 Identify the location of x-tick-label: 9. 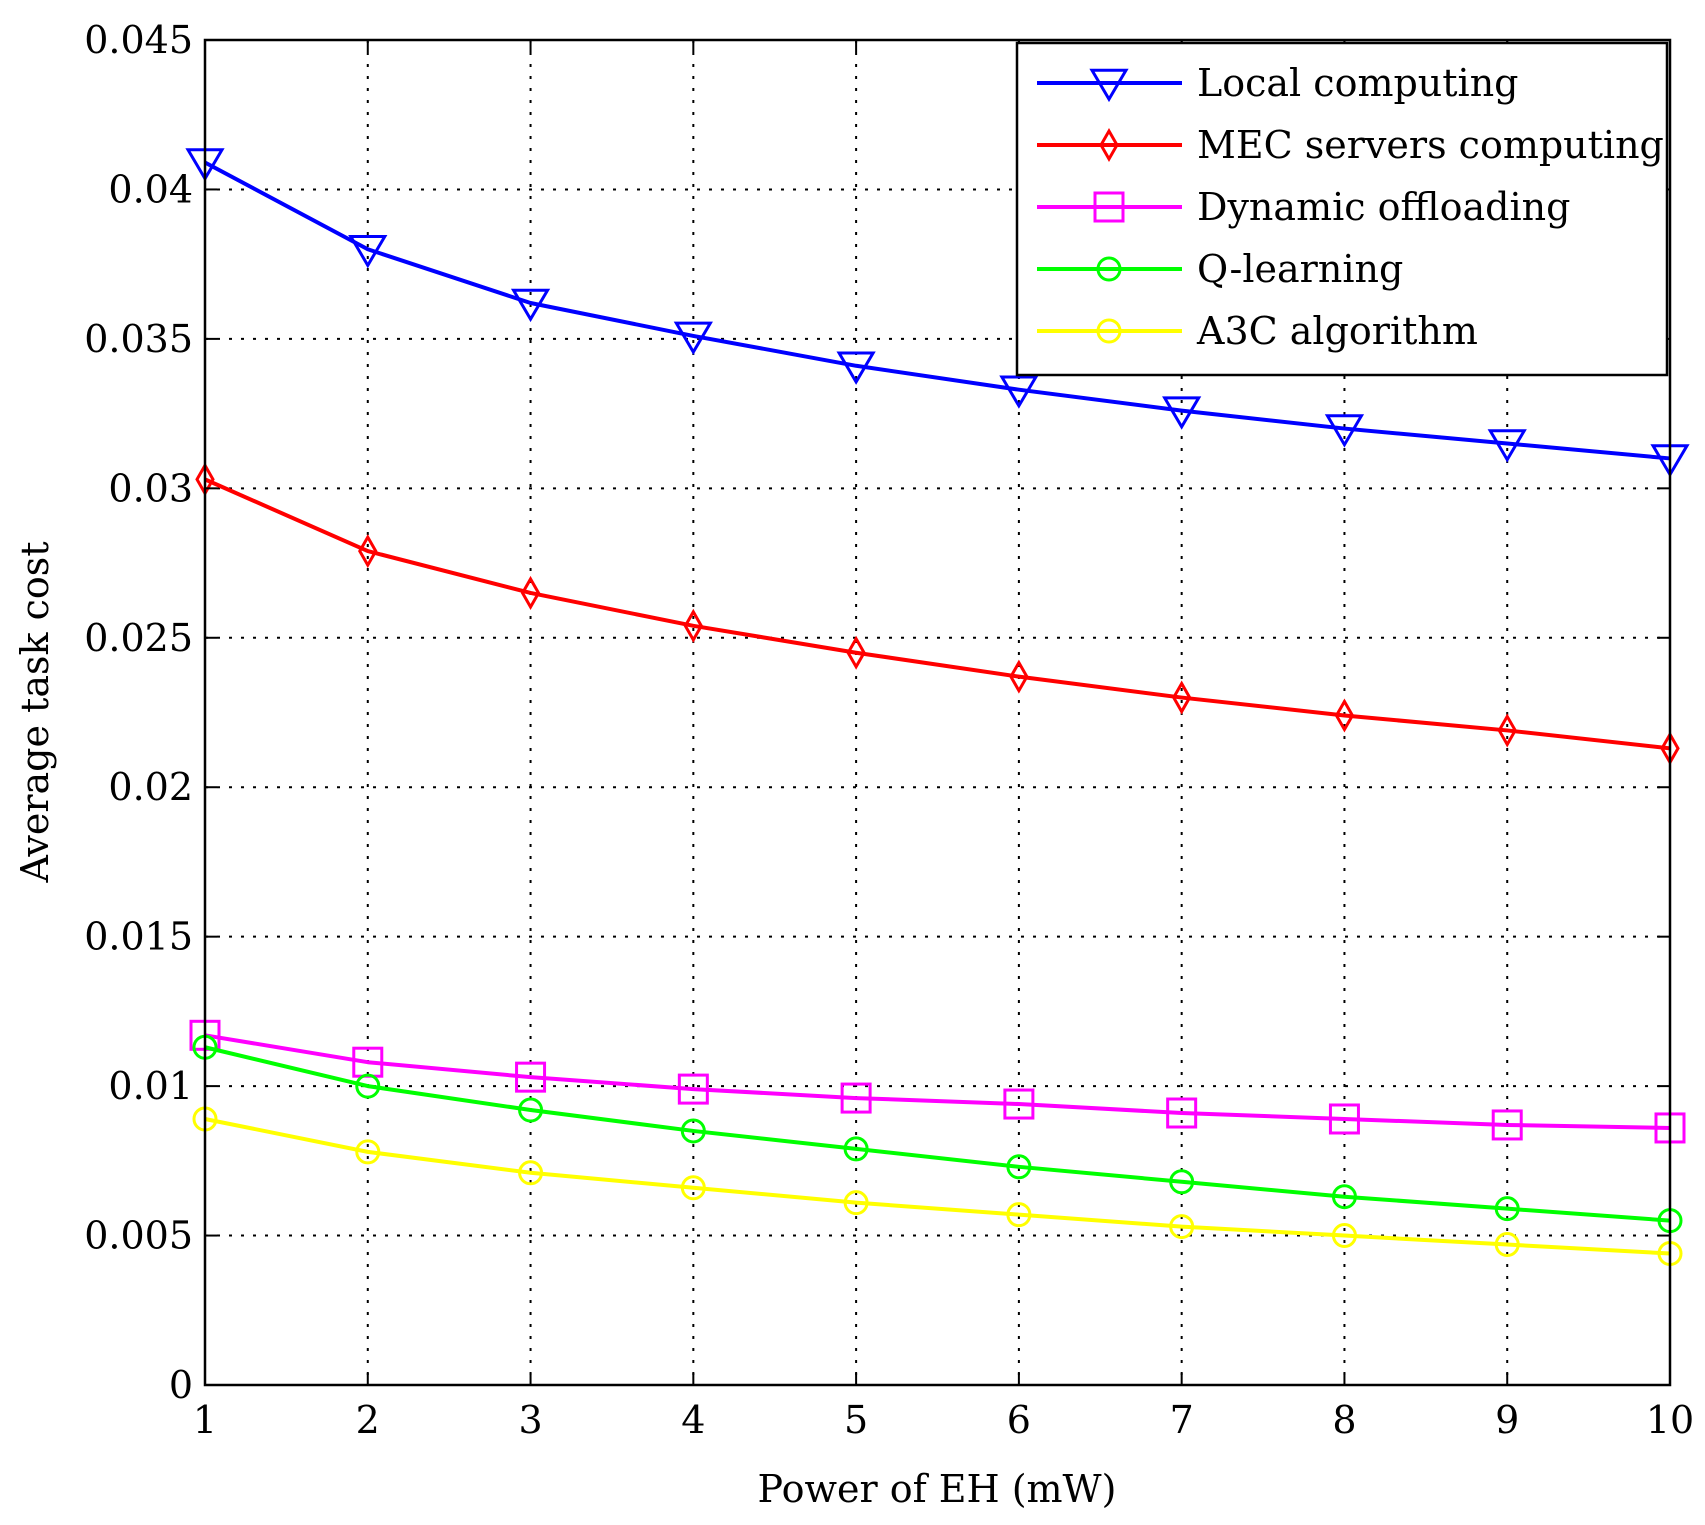
(1507, 1420).